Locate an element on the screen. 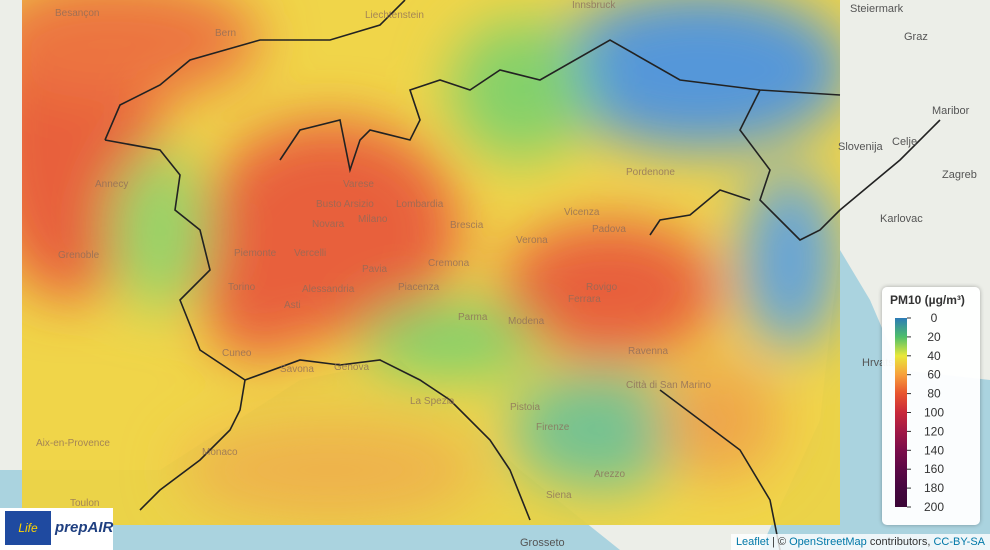 The image size is (990, 550). brand-logo: prepAIR is located at coordinates (84, 527).